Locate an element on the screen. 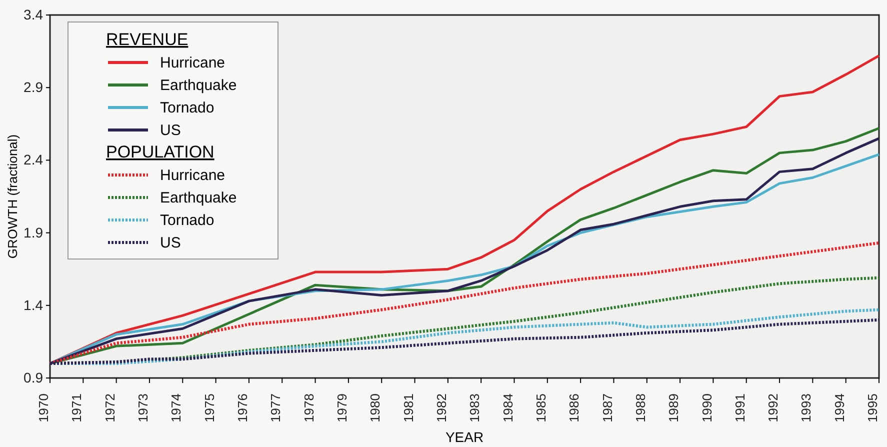 This screenshot has height=447, width=887. x-tick-label: 1970 is located at coordinates (44, 408).